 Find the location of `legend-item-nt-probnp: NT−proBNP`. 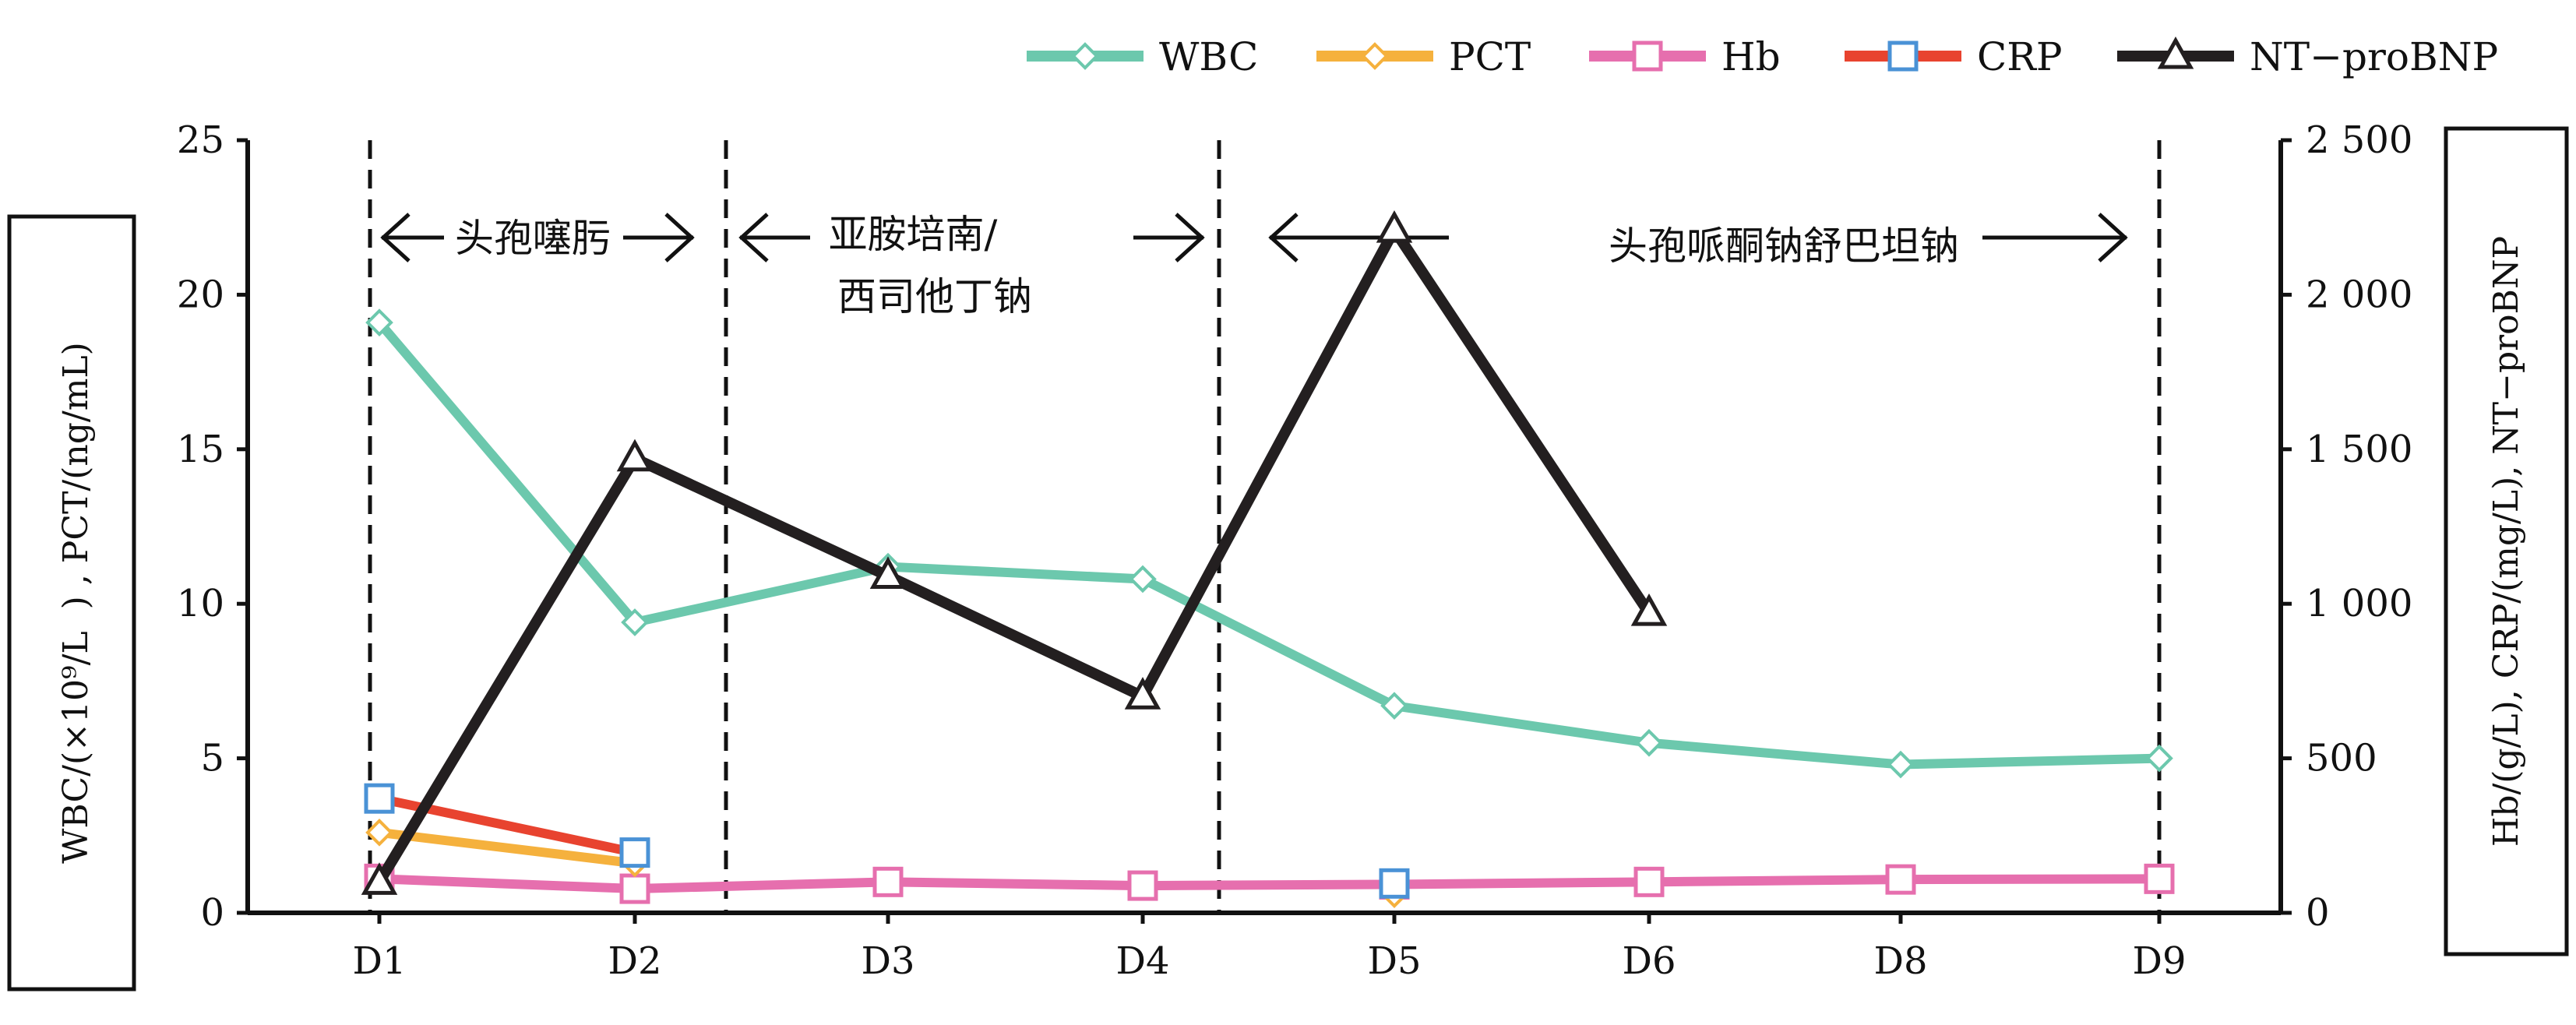

legend-item-nt-probnp: NT−proBNP is located at coordinates (2307, 57).